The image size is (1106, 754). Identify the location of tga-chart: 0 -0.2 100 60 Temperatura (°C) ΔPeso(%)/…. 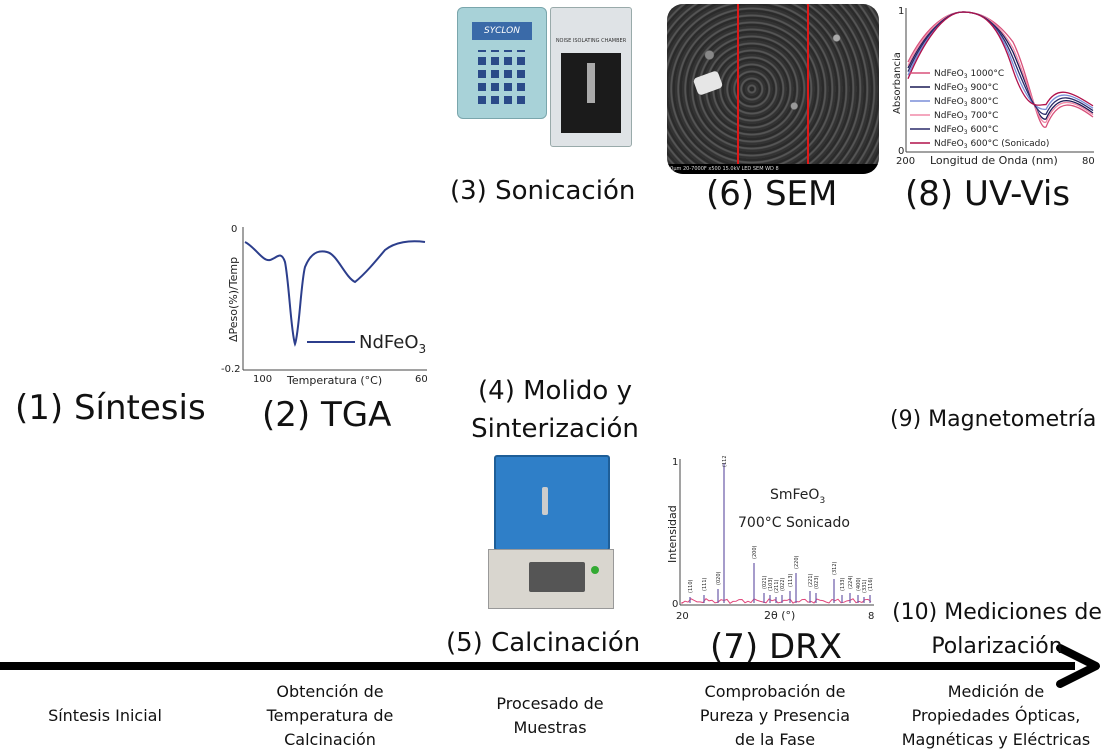
(324, 305).